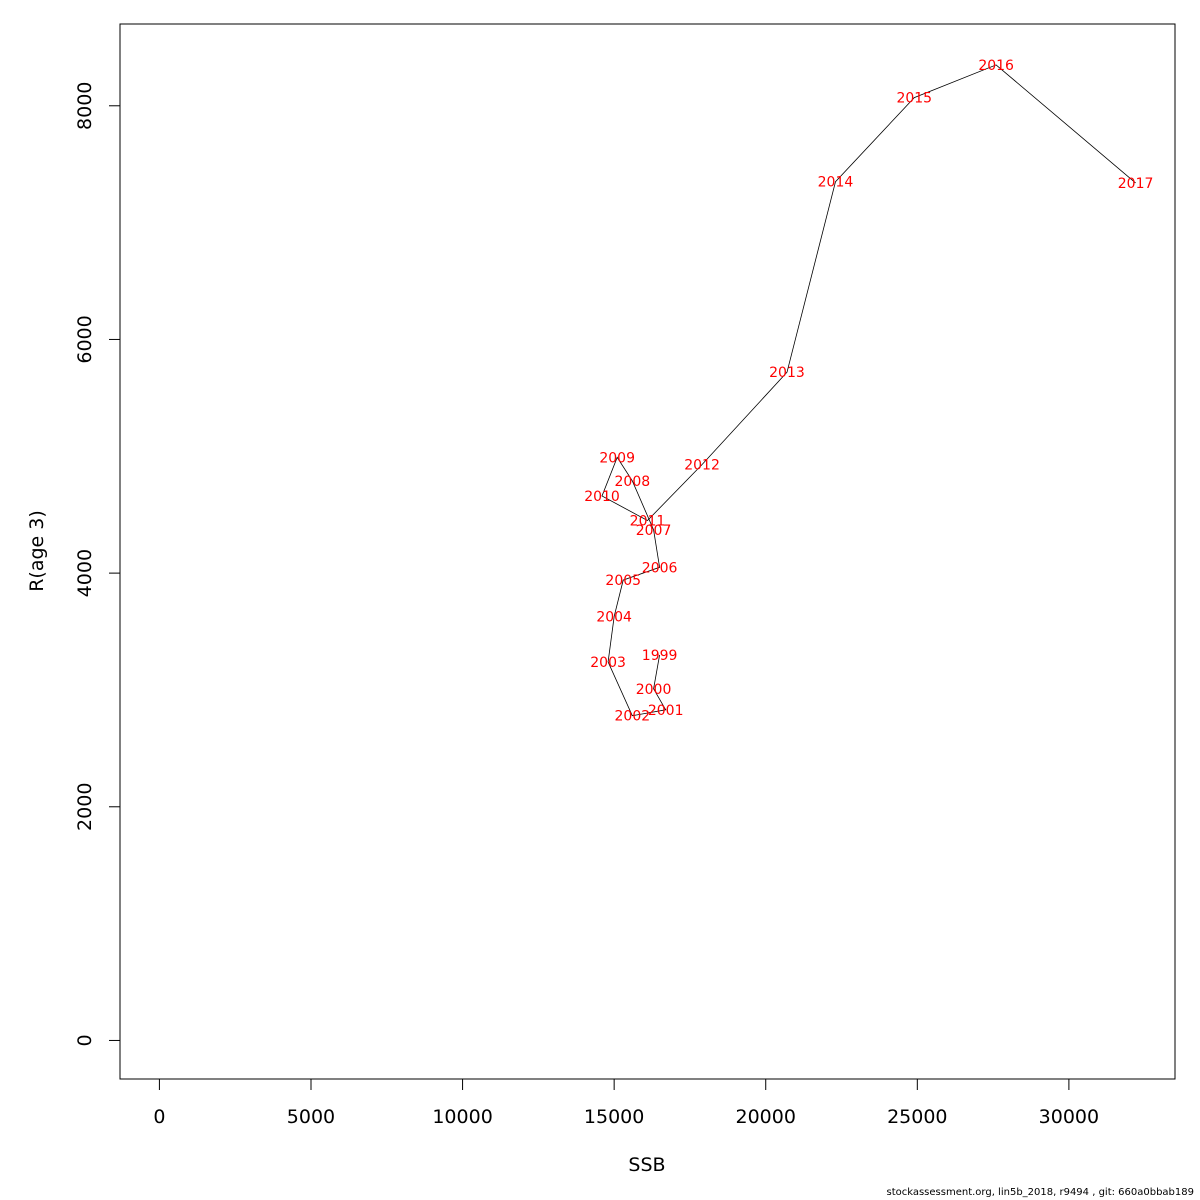 Image resolution: width=1200 pixels, height=1200 pixels. Describe the element at coordinates (633, 482) in the screenshot. I see `year-label-2008: 2008` at that location.